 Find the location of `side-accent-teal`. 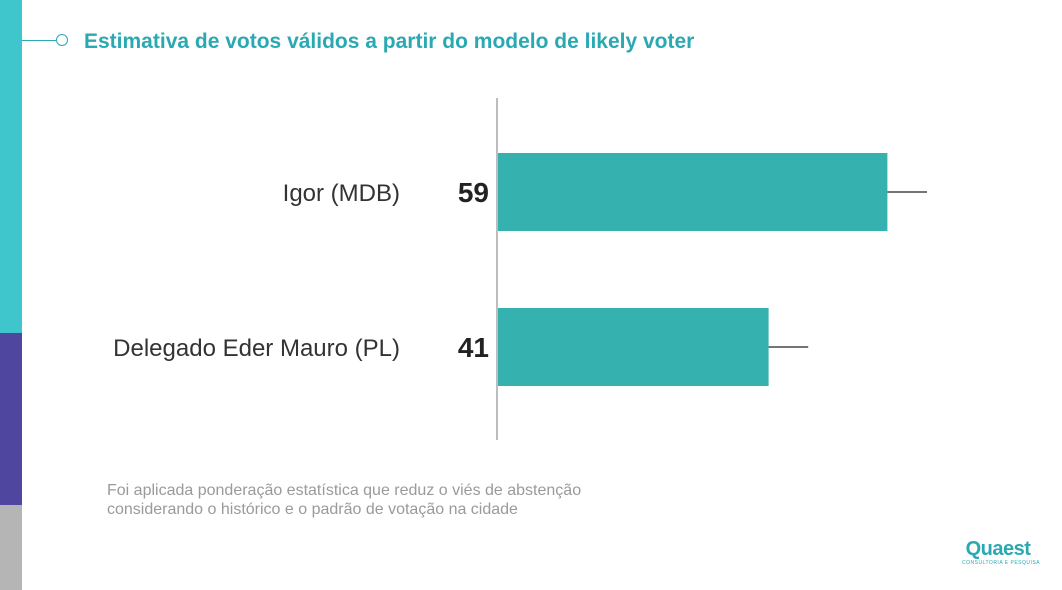

side-accent-teal is located at coordinates (11, 166).